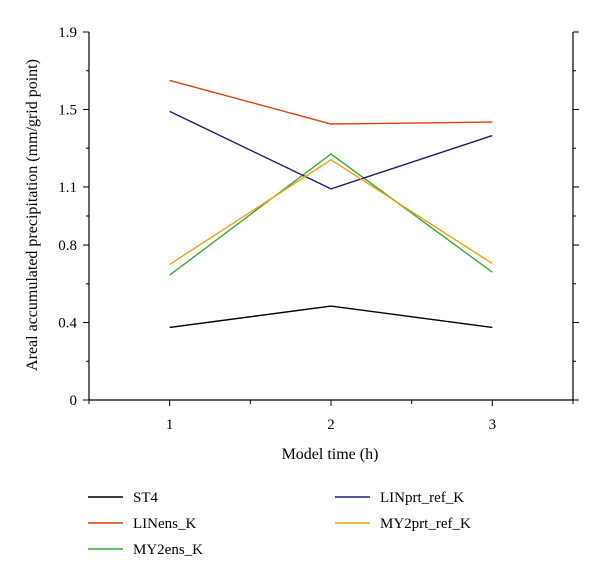 Image resolution: width=600 pixels, height=581 pixels. I want to click on series-line-linens-k, so click(331, 102).